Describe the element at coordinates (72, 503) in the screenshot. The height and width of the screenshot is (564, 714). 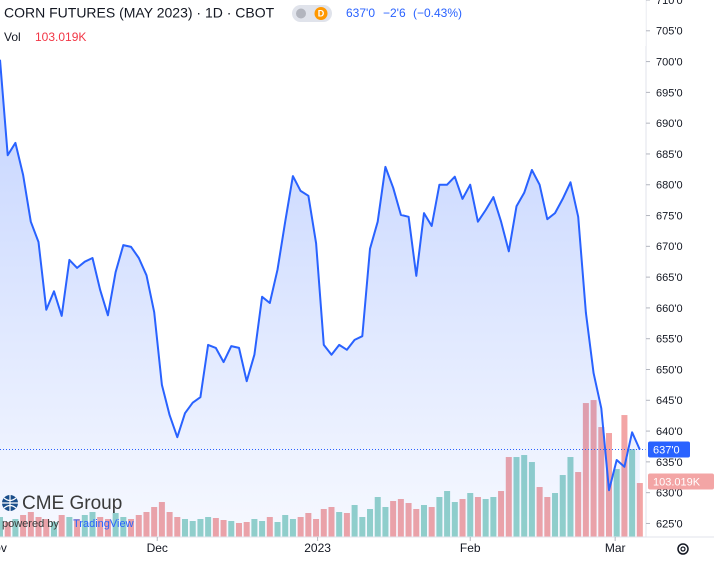
I see `logo-text: CME Group` at that location.